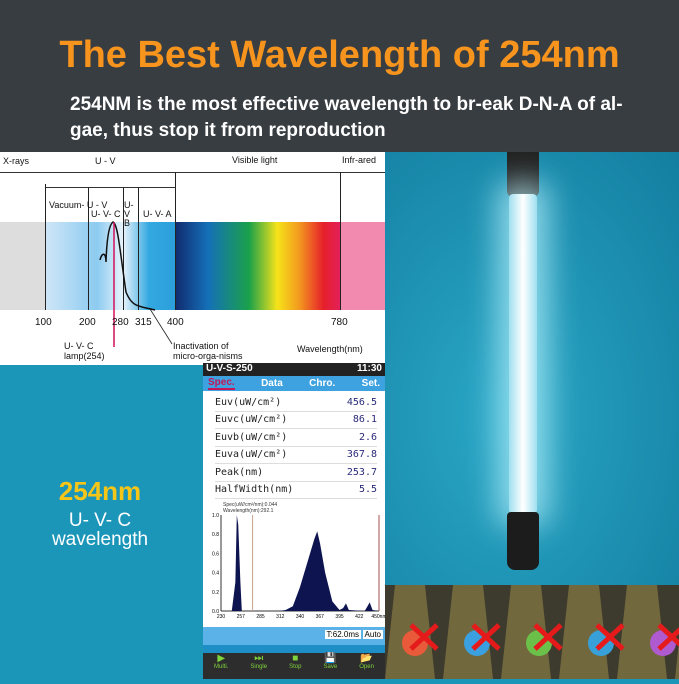 This screenshot has width=679, height=684. Describe the element at coordinates (369, 368) in the screenshot. I see `device-time: 11:30` at that location.